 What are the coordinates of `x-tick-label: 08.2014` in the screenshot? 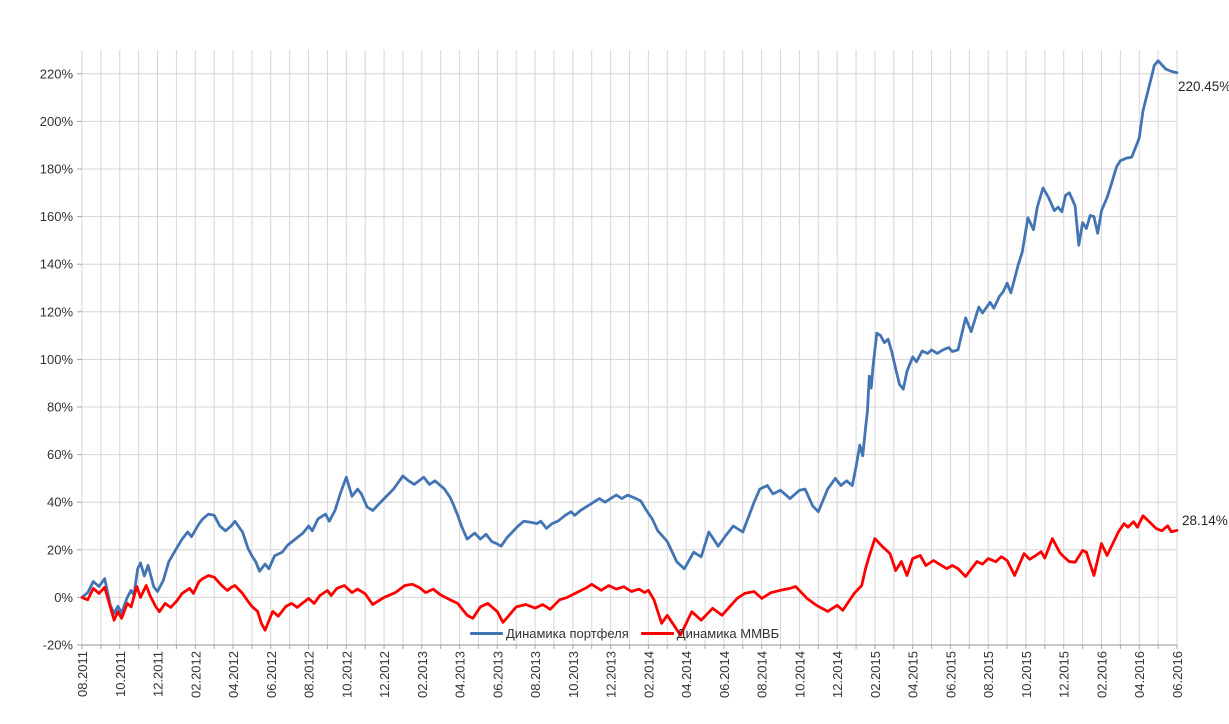 It's located at (762, 674).